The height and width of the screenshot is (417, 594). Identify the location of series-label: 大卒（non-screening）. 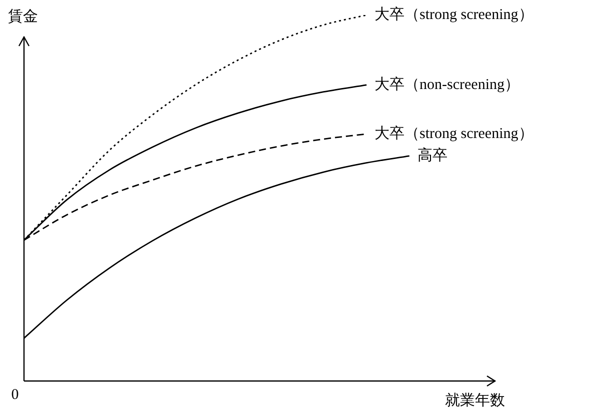
(447, 85).